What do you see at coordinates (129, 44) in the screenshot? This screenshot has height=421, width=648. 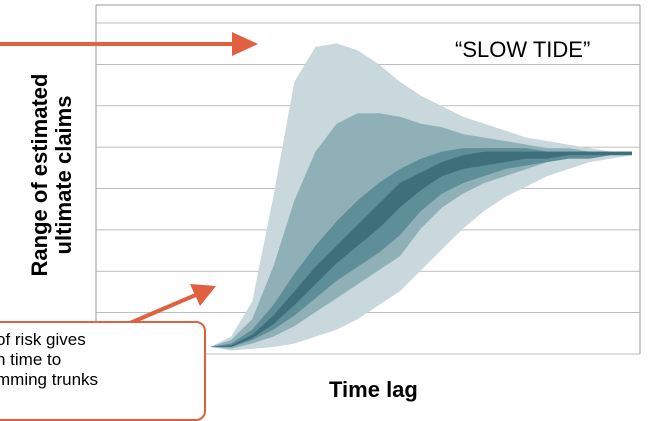 I see `top-arrow` at bounding box center [129, 44].